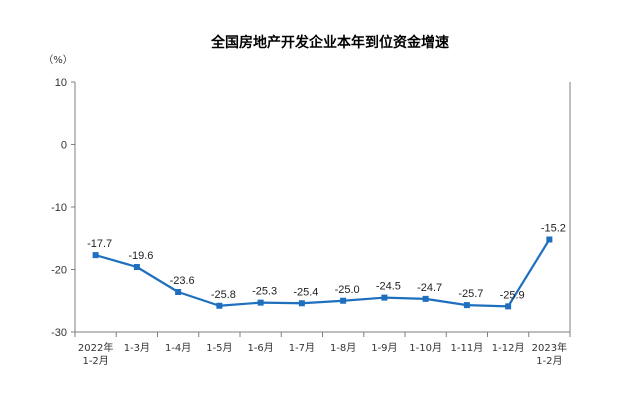 This screenshot has width=628, height=409. I want to click on y-tick-labels: 10 0 -10 -20 -30, so click(59, 208).